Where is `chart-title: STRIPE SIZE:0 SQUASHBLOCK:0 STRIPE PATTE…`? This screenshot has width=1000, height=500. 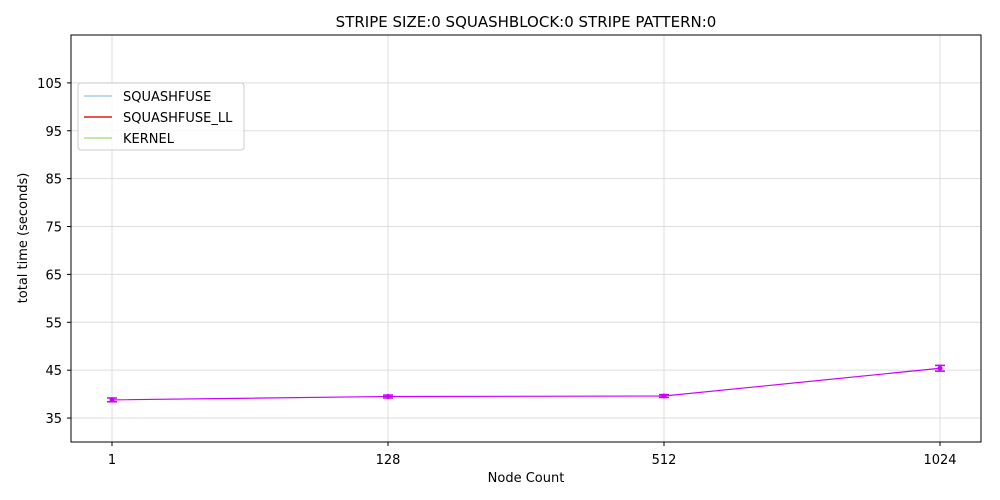 chart-title: STRIPE SIZE:0 SQUASHBLOCK:0 STRIPE PATTE… is located at coordinates (526, 22).